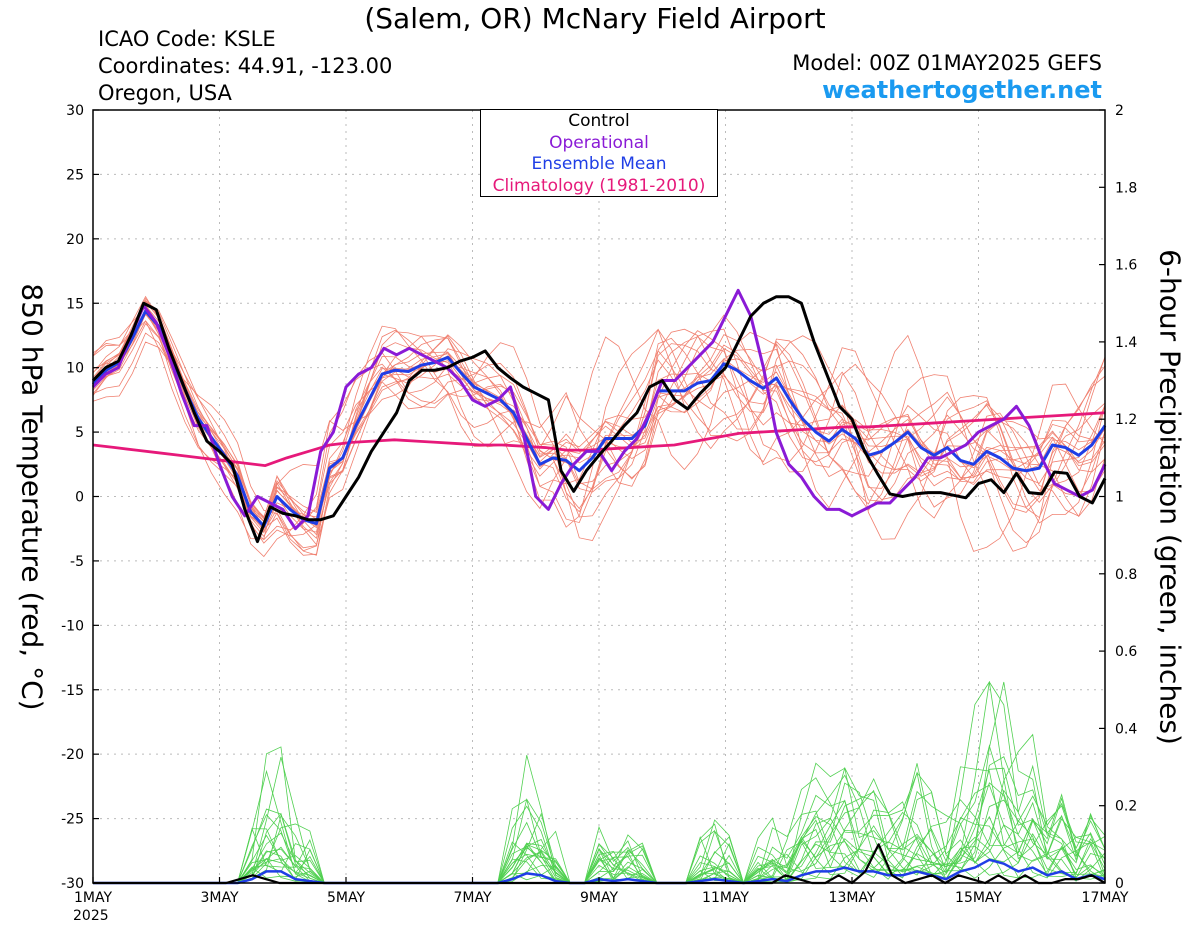  I want to click on right-tick-label: 1.8, so click(1126, 188).